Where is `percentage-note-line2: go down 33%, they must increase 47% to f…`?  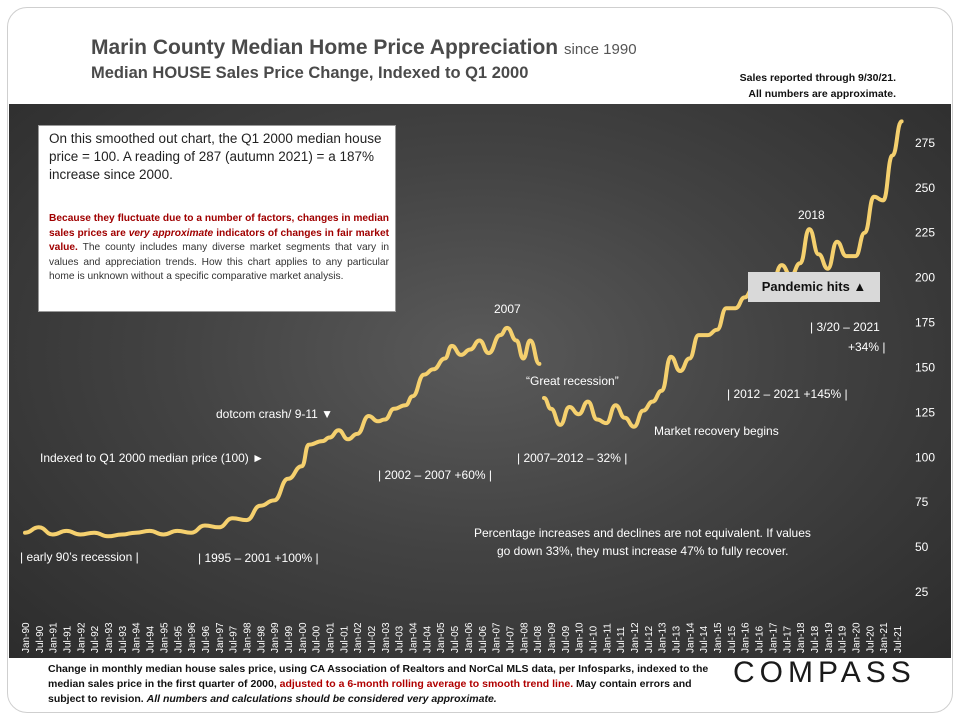
percentage-note-line2: go down 33%, they must increase 47% to f… is located at coordinates (643, 551).